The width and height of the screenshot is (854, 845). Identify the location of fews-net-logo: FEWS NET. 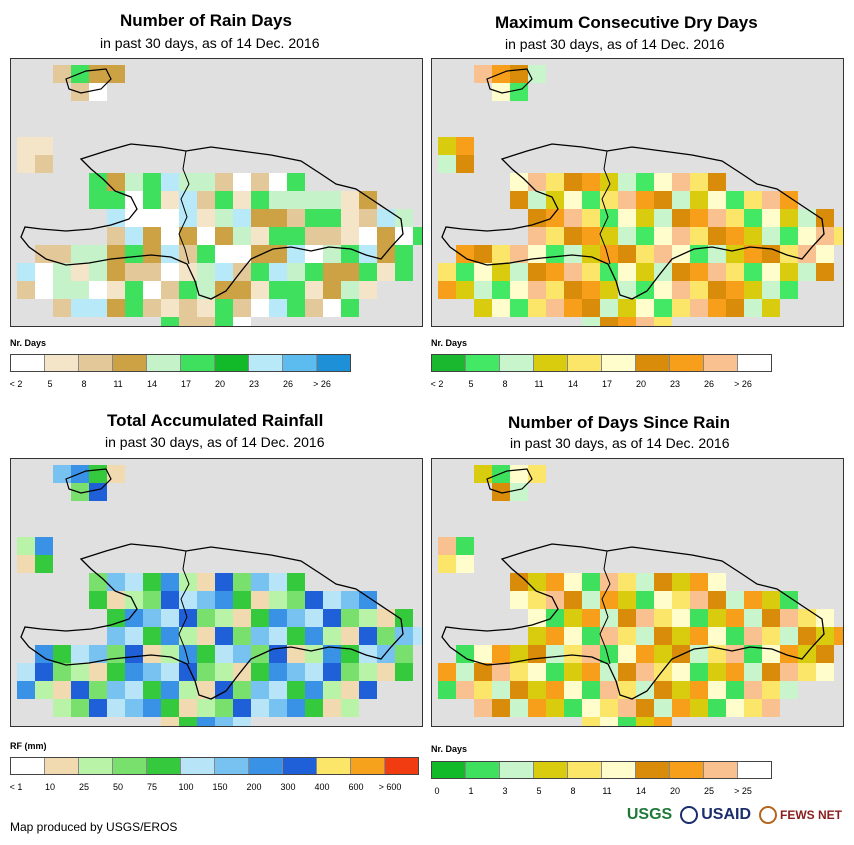
(800, 815).